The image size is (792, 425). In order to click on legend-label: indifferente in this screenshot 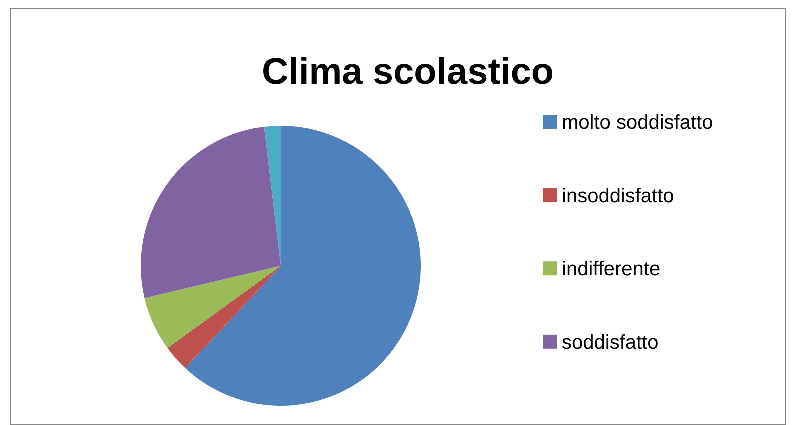, I will do `click(611, 269)`.